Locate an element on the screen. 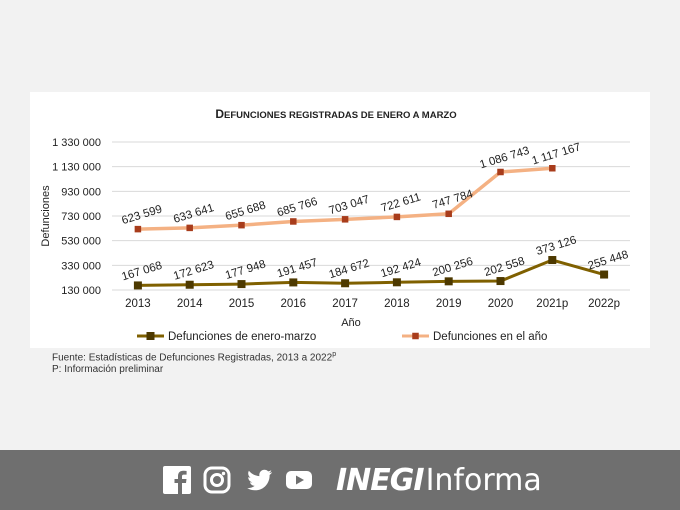  youtube-icon is located at coordinates (299, 480).